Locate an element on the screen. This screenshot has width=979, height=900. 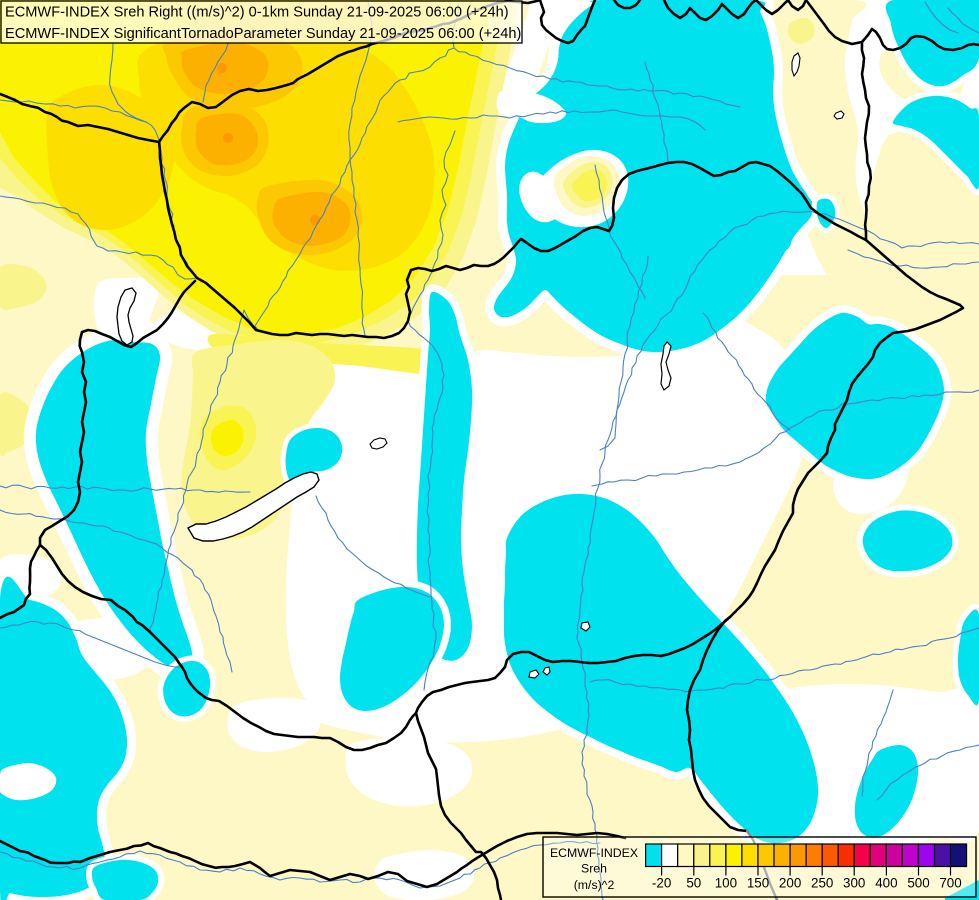
svg-text: 150 is located at coordinates (758, 883).